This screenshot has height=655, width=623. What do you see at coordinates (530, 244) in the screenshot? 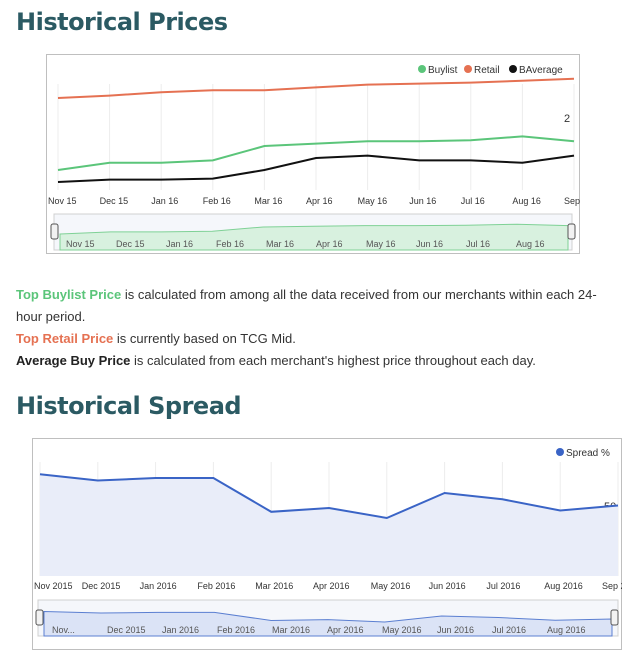
I see `navigator-tick-label: Aug 16` at bounding box center [530, 244].